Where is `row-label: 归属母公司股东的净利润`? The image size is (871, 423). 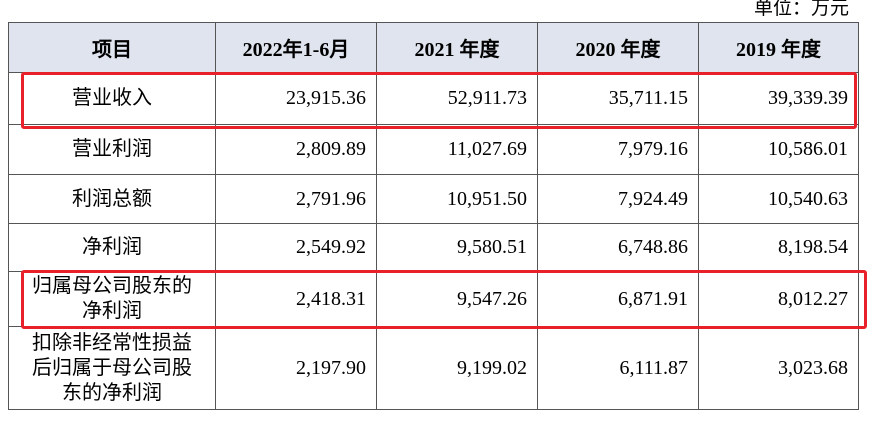 row-label: 归属母公司股东的净利润 is located at coordinates (112, 298).